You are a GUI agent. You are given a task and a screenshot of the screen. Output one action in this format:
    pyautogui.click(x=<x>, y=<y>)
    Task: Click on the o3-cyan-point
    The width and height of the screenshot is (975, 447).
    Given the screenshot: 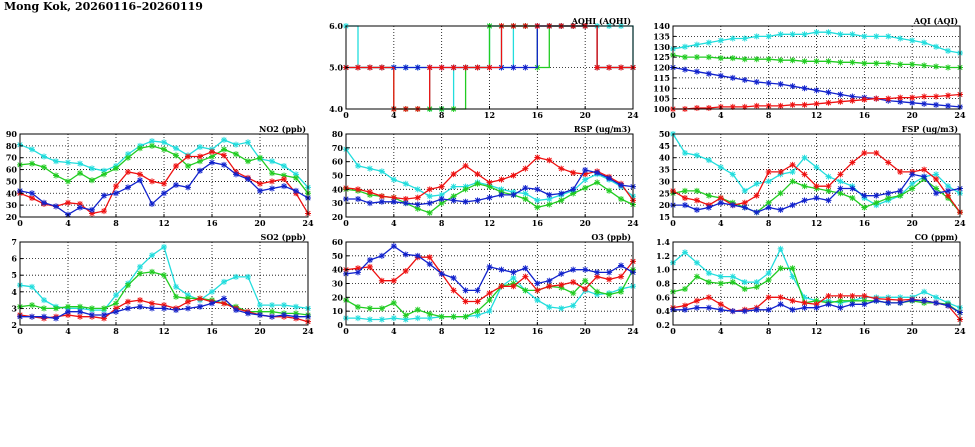 What is the action you would take?
    pyautogui.click(x=369, y=319)
    